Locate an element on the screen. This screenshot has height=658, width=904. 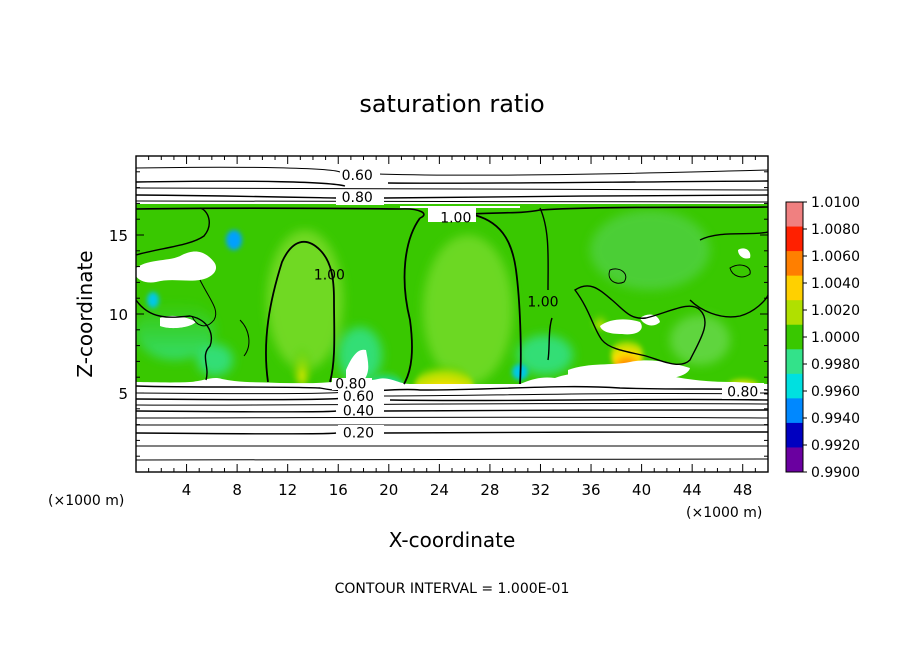
x-tick-label: 12 is located at coordinates (287, 490).